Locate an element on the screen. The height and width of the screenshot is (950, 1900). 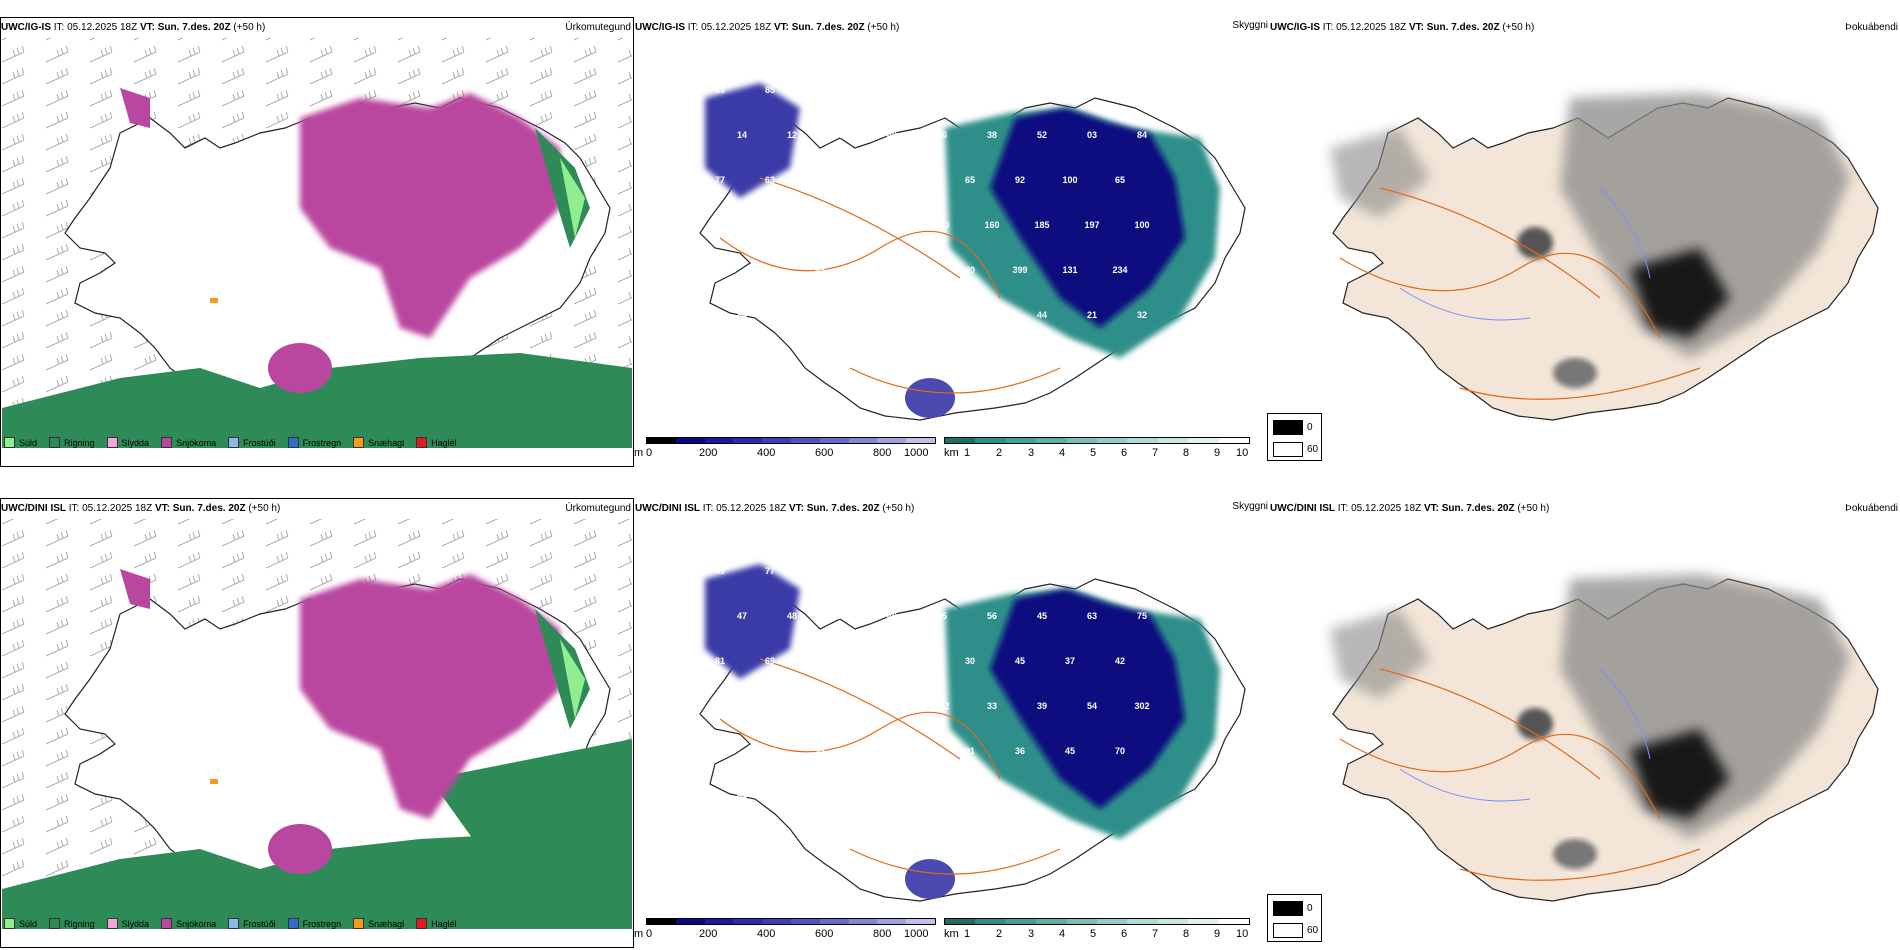
fog-legend-row1: 0 60 is located at coordinates (1294, 437).